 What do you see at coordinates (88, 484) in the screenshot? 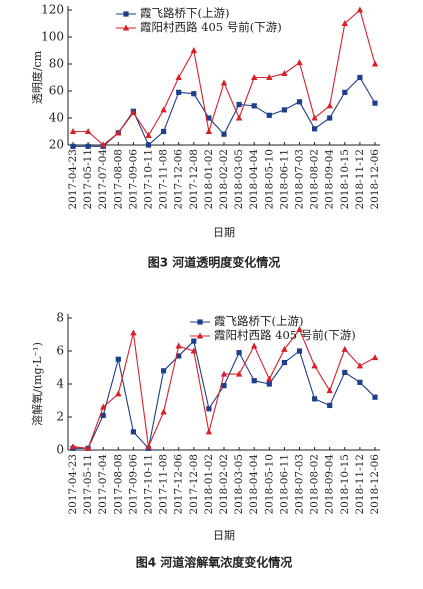
I see `x-tick-label: 2017-05-11` at bounding box center [88, 484].